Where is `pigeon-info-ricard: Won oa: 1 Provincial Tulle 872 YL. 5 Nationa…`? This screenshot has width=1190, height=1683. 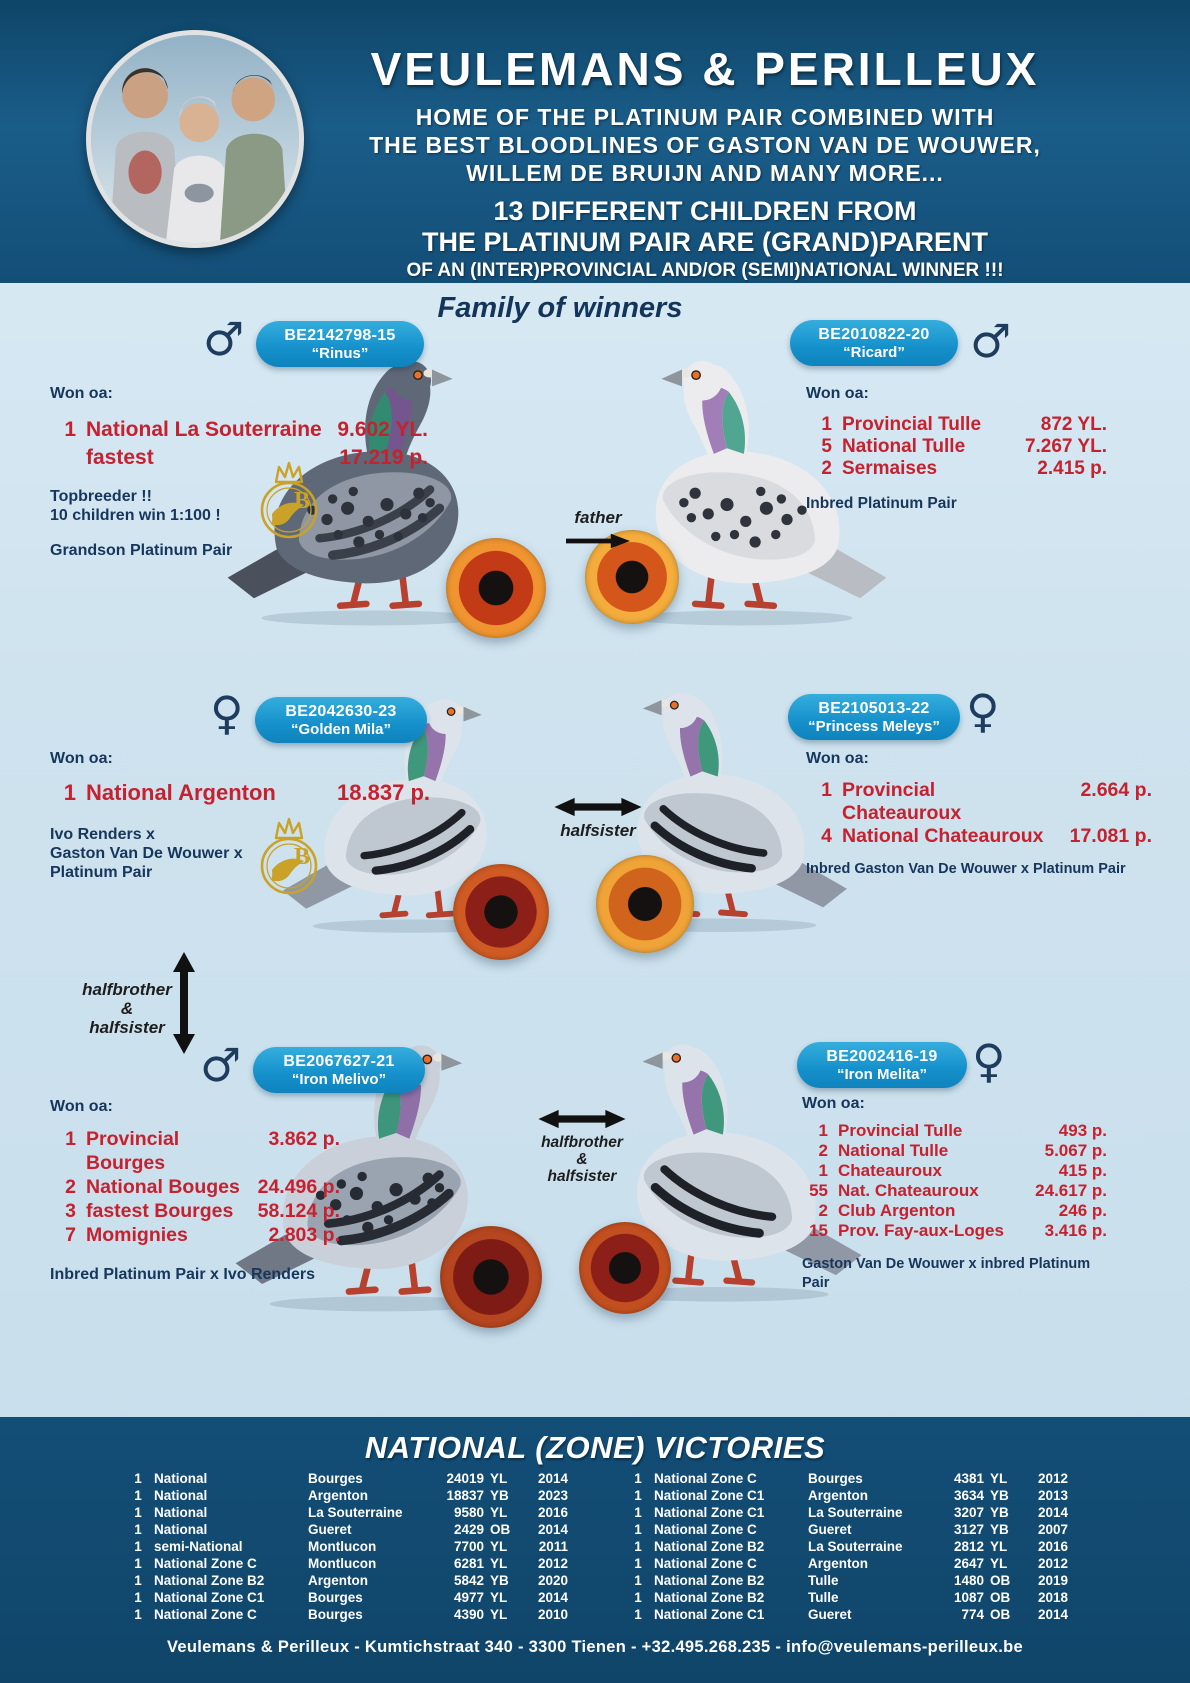 pigeon-info-ricard: Won oa: 1 Provincial Tulle 872 YL. 5 Nationa… is located at coordinates (956, 449).